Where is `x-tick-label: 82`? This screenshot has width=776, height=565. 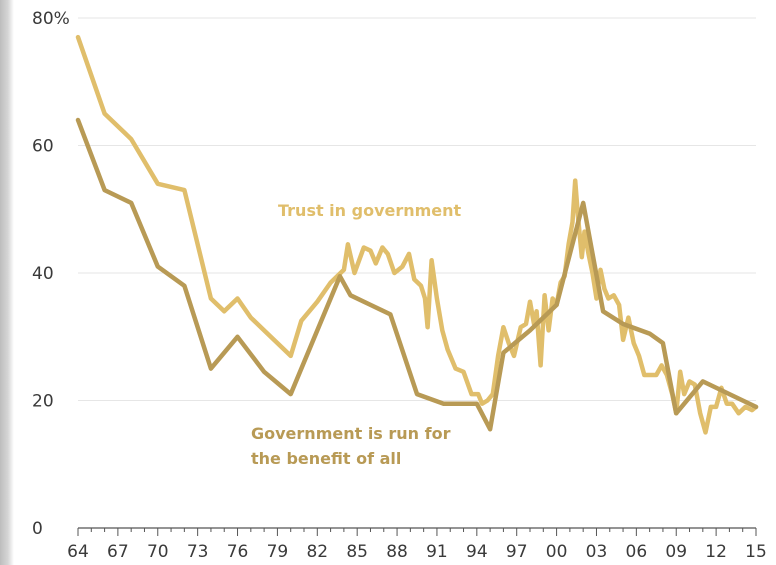 x-tick-label: 82 is located at coordinates (317, 552).